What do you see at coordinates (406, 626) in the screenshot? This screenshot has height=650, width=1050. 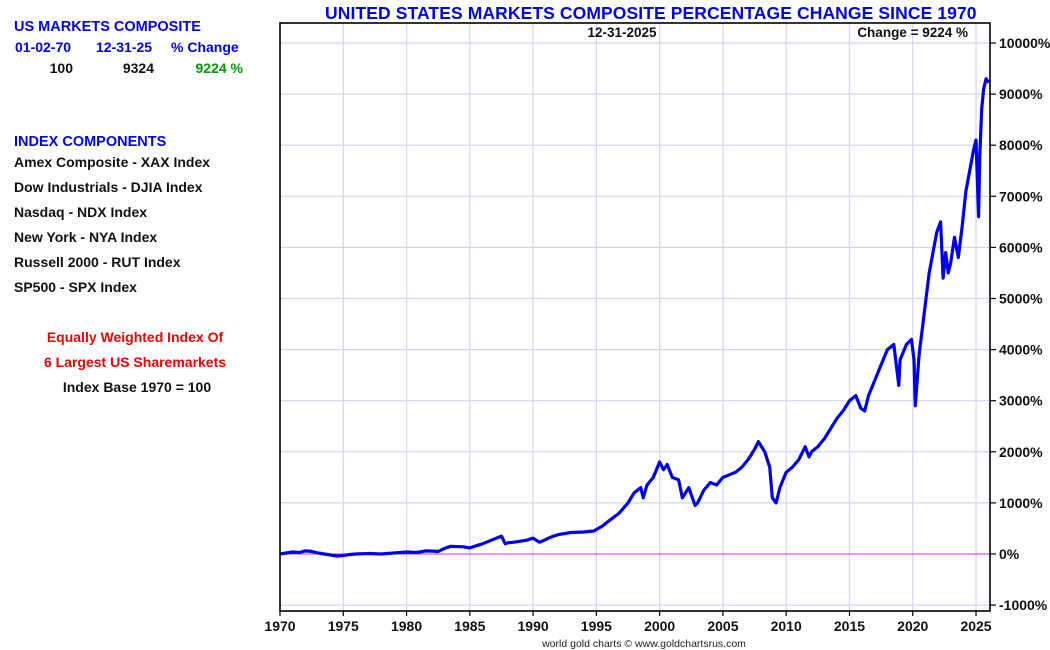 I see `x-tick-label: 1980` at bounding box center [406, 626].